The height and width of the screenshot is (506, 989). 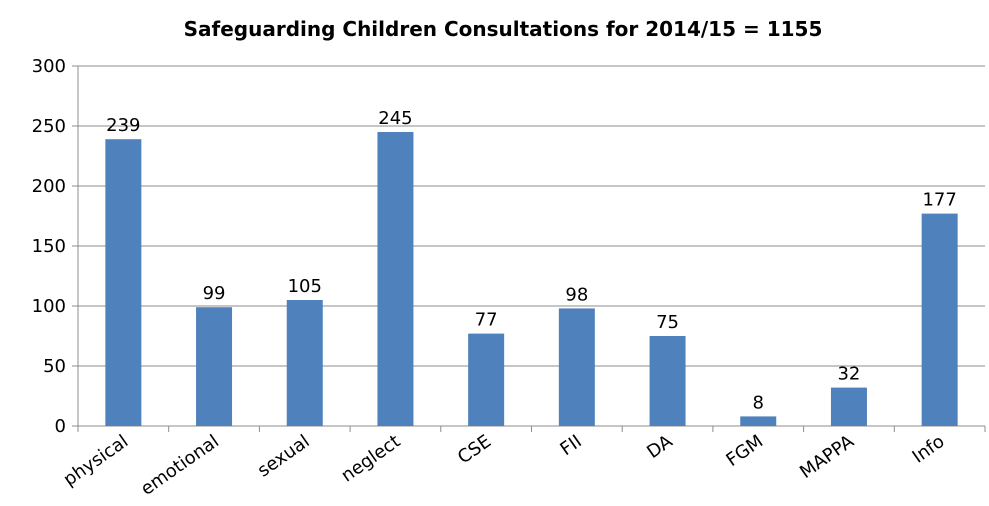 I want to click on data-label-neglect: 245, so click(x=395, y=118).